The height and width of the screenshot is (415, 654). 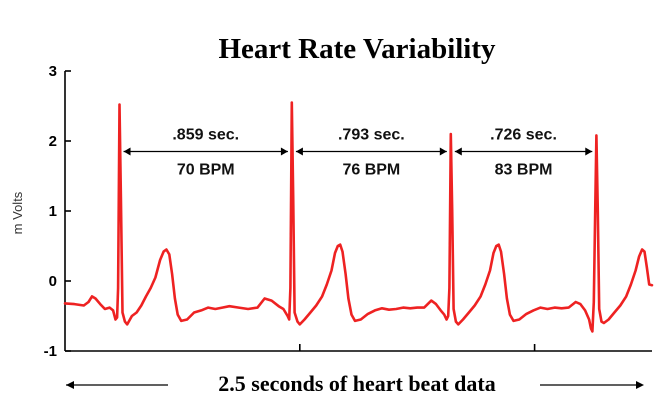 I want to click on x-axis, so click(x=358, y=348).